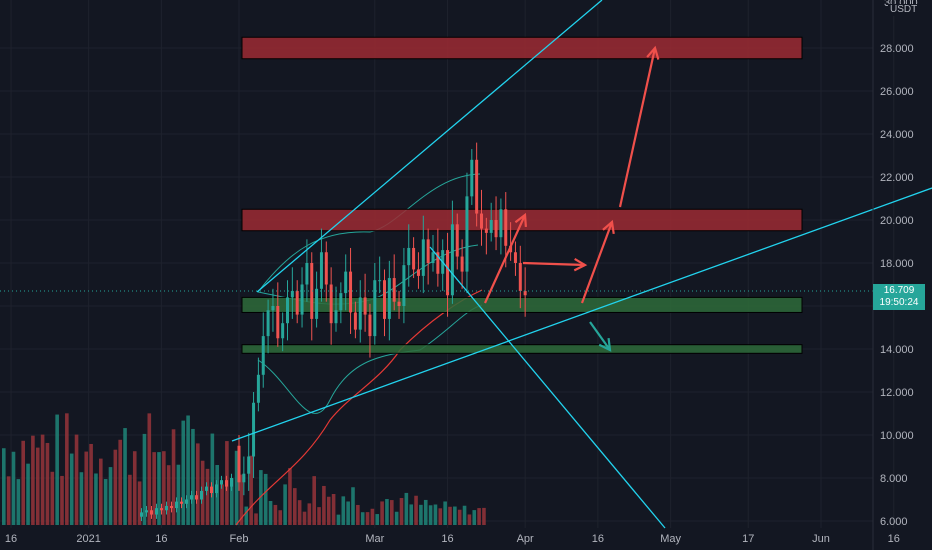  I want to click on support-zone, so click(522, 349).